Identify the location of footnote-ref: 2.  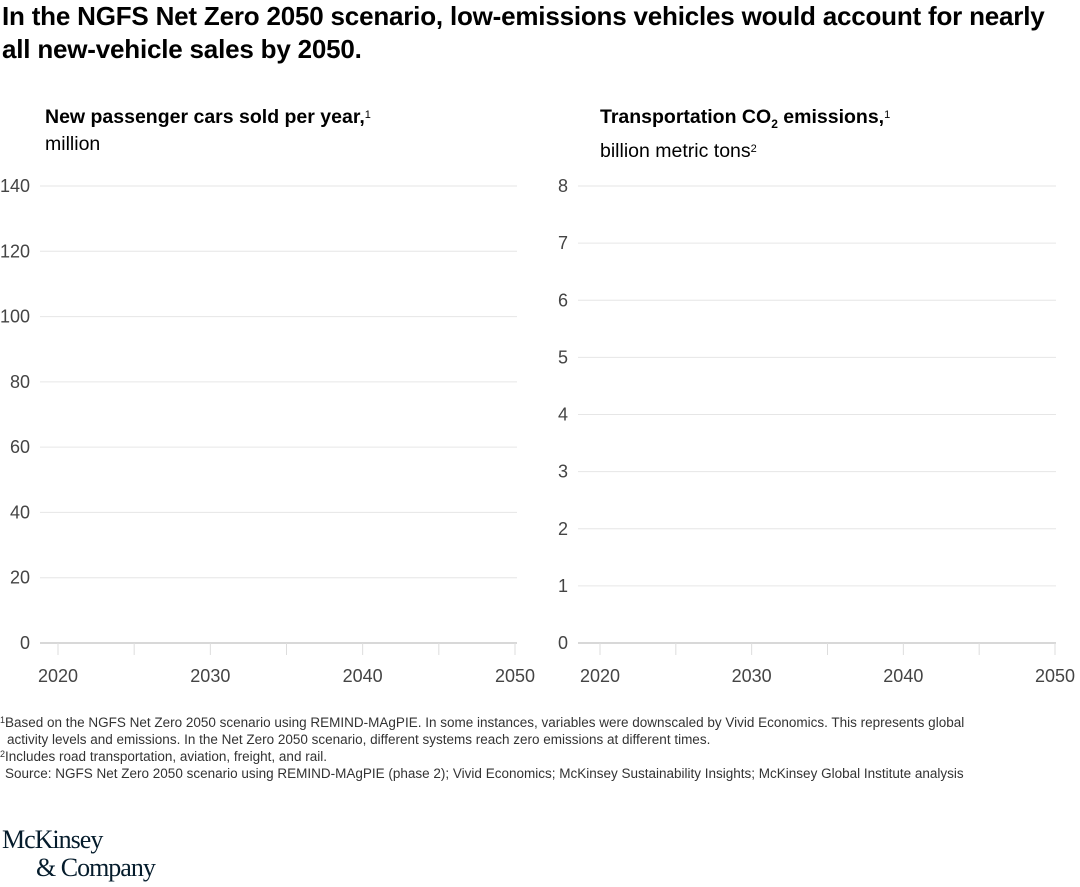
(753, 148).